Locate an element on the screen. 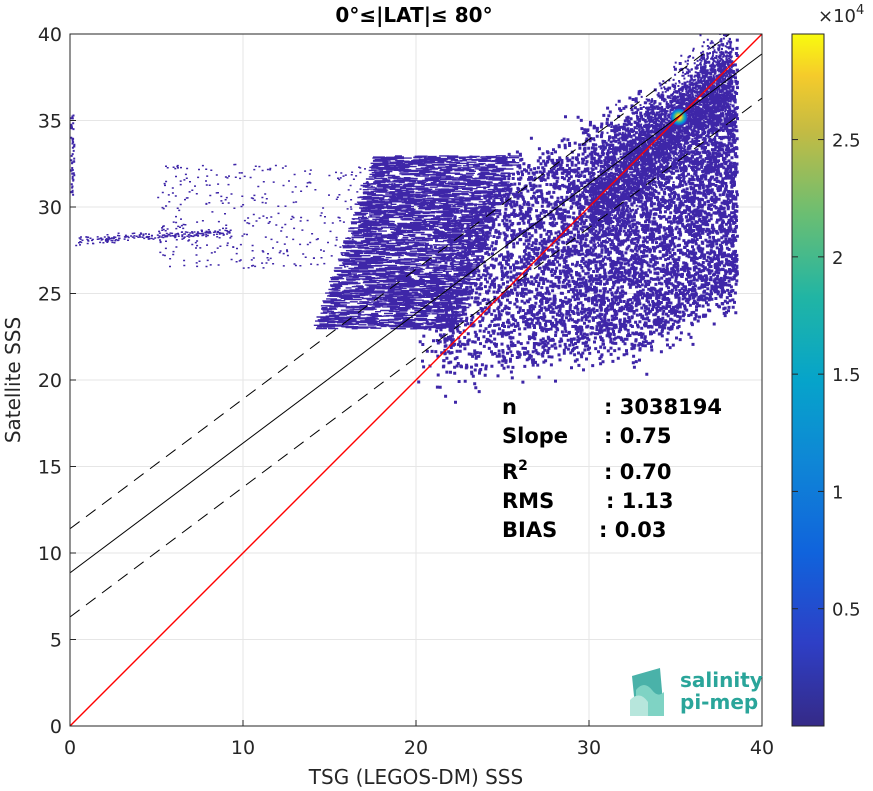 This screenshot has width=873, height=791. salinity-pi-mep-logo: salinity pi-mep is located at coordinates (696, 692).